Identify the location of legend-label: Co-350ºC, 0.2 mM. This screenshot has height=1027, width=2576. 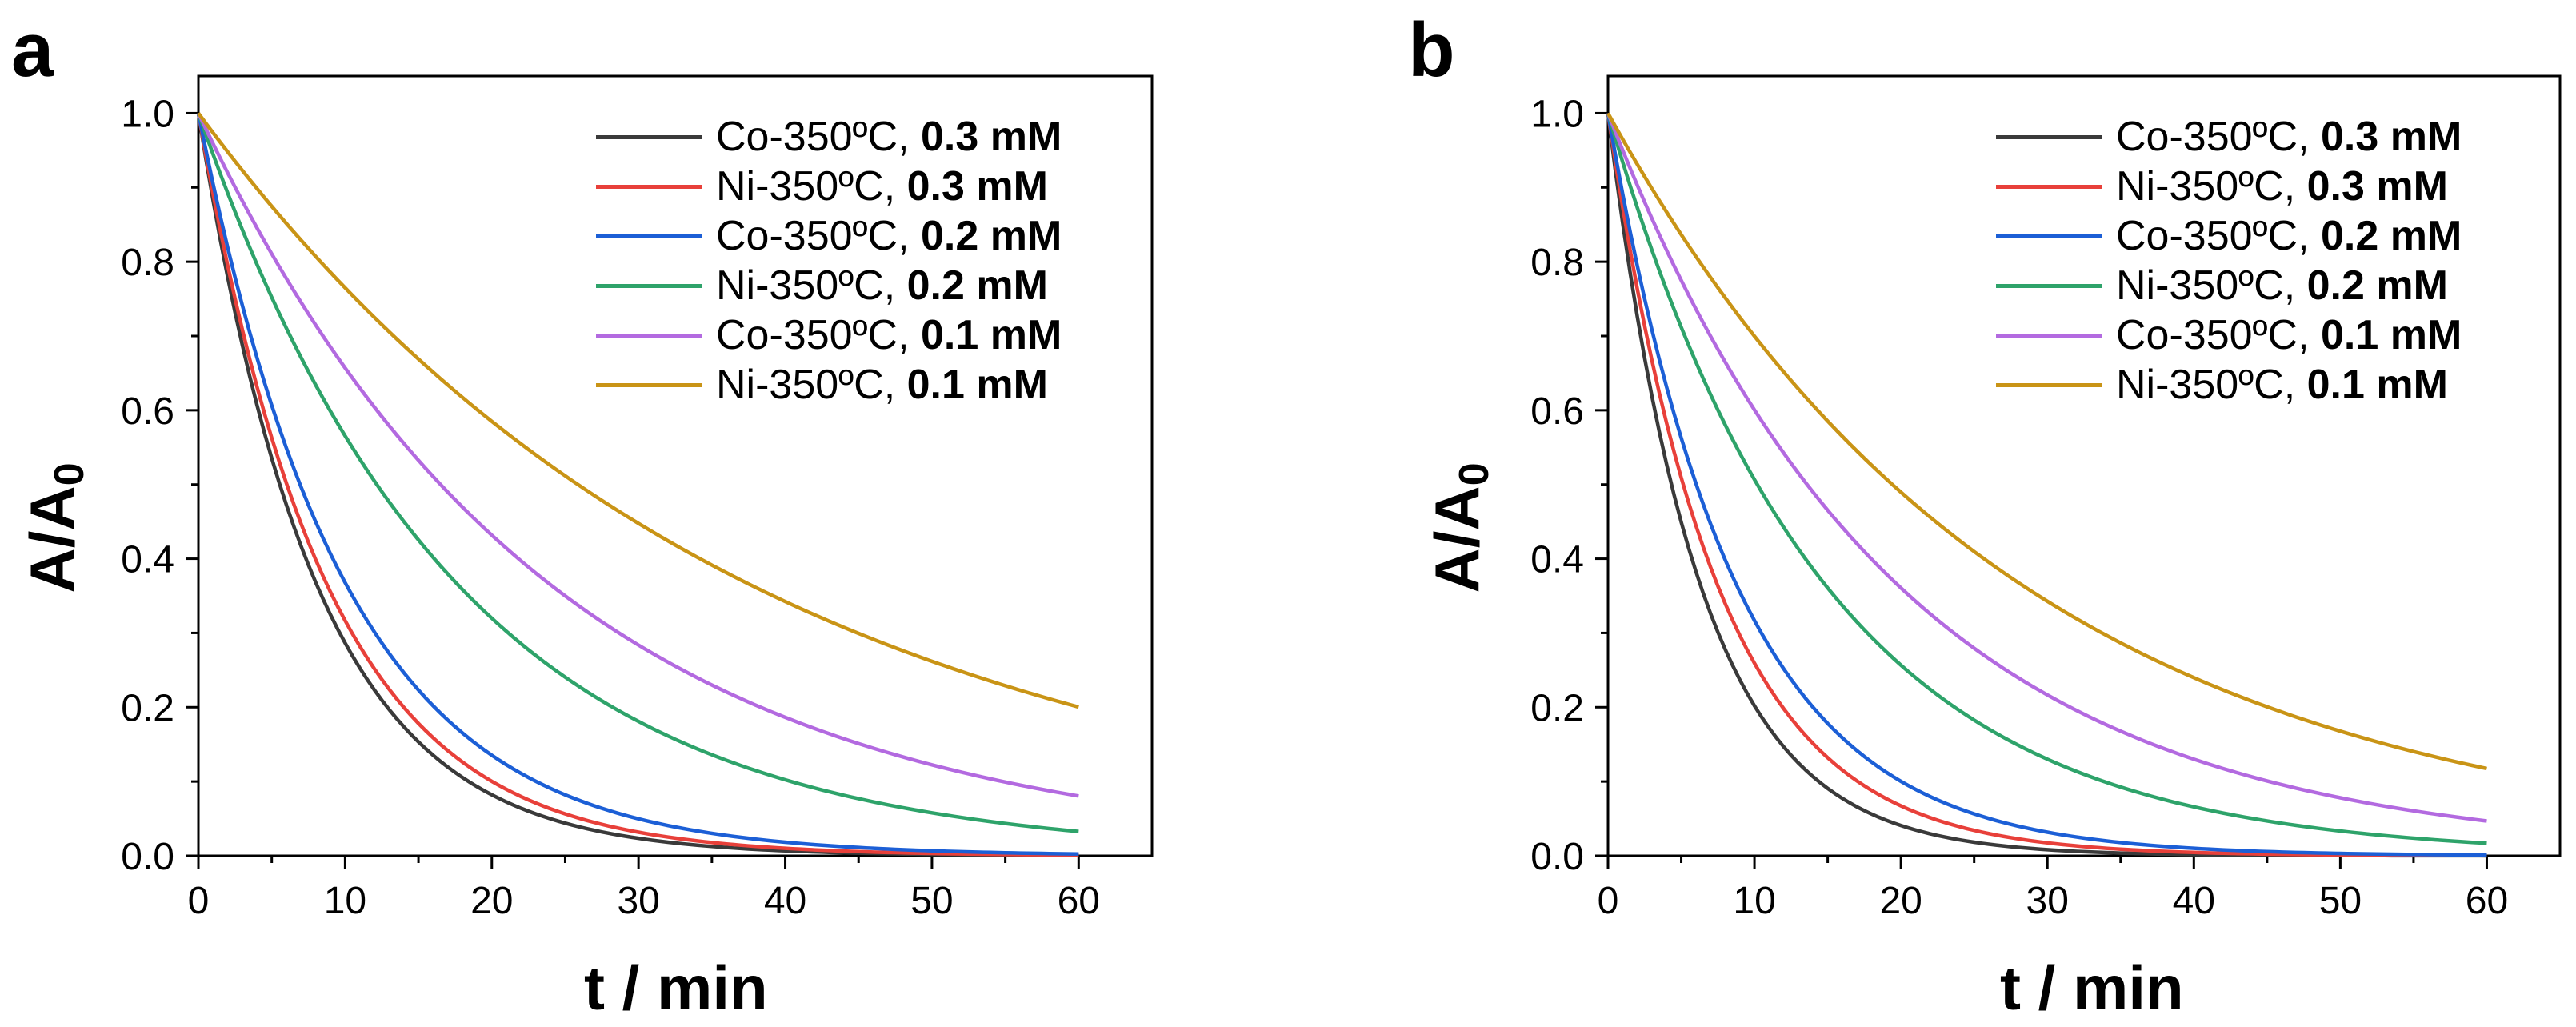
(889, 236).